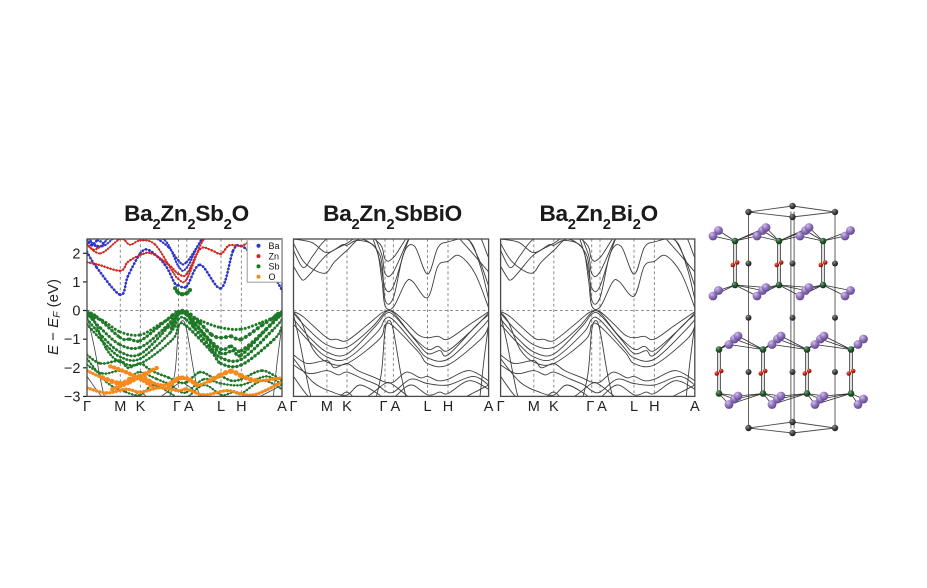 This screenshot has width=927, height=588. What do you see at coordinates (76, 283) in the screenshot?
I see `svg-text: 1` at bounding box center [76, 283].